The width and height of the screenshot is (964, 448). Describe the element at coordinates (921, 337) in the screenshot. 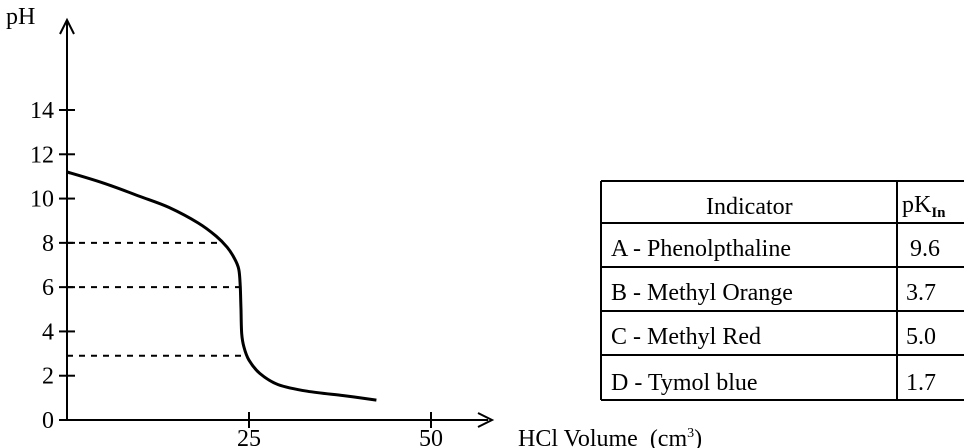

I see `table-cell-pk: 5.0` at that location.